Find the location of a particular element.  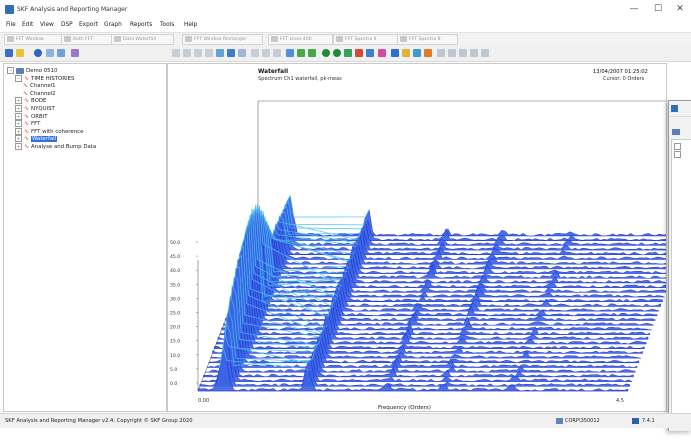

menu-view: View is located at coordinates (47, 25).